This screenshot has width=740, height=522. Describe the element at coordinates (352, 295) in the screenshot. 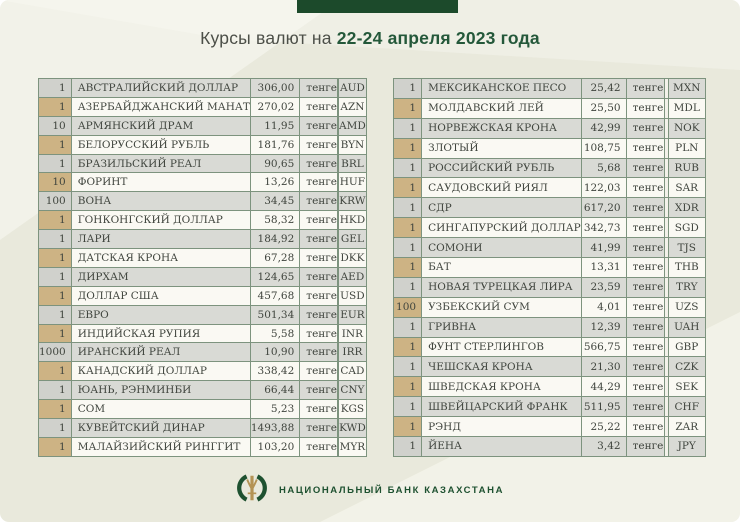

I see `currency-code-cell: USD` at that location.